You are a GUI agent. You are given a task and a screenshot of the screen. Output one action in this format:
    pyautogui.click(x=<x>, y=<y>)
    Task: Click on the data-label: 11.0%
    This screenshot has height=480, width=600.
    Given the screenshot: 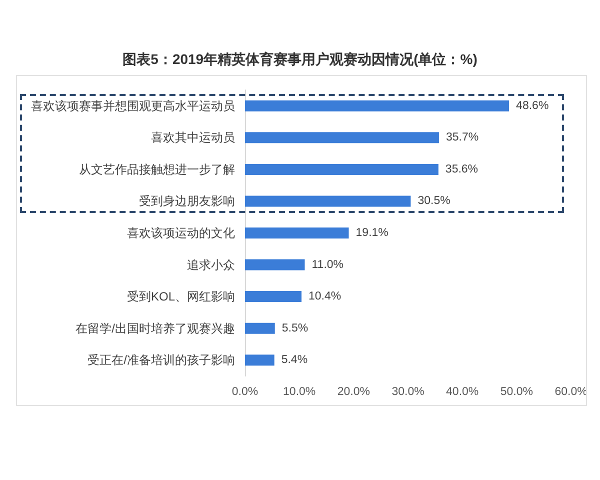 What is the action you would take?
    pyautogui.click(x=328, y=264)
    